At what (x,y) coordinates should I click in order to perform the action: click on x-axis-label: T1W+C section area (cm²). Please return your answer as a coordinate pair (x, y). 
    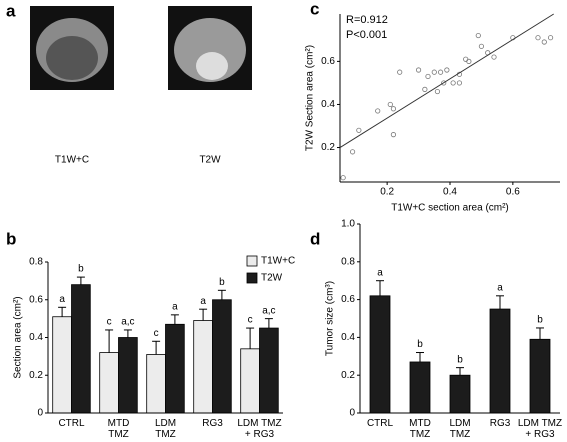
    Looking at the image, I should click on (450, 208).